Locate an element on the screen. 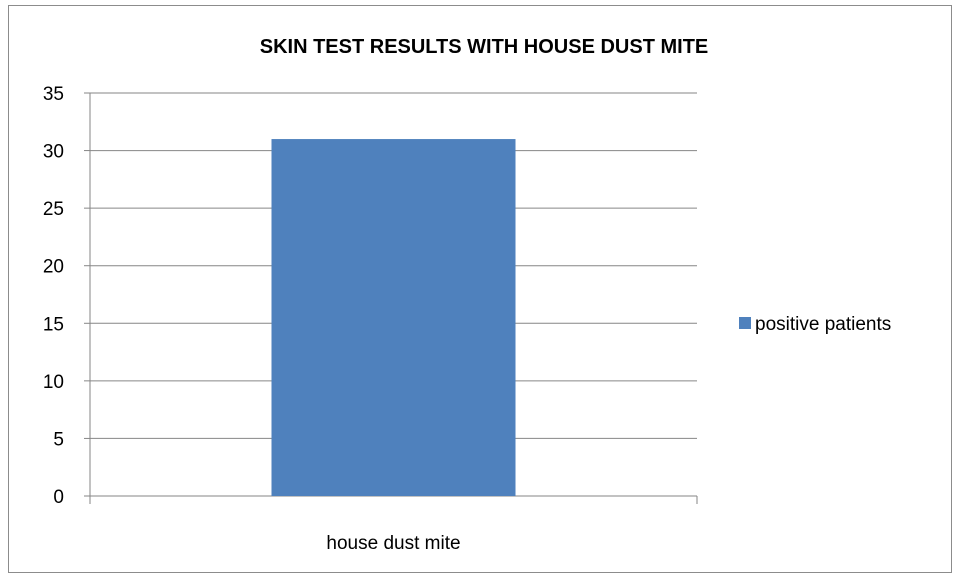  x-tick-labels: house dust mite is located at coordinates (393, 543).